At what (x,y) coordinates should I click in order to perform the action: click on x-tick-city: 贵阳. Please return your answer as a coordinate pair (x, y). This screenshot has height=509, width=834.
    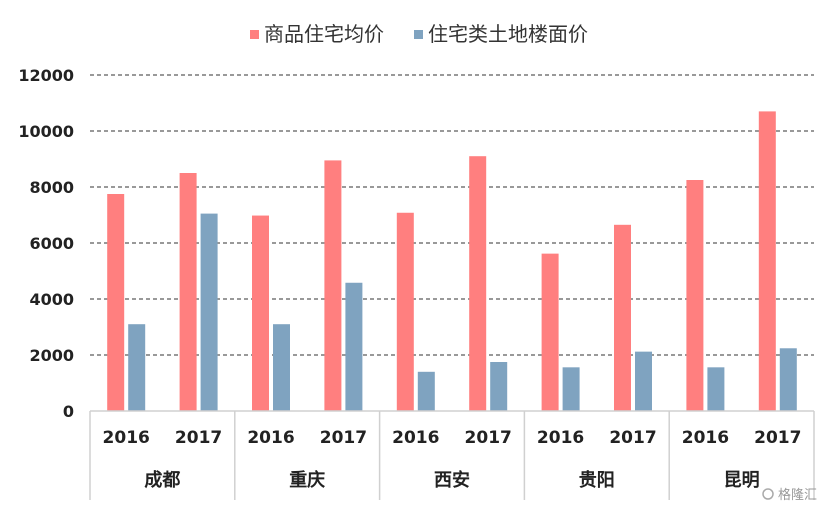
    Looking at the image, I should click on (597, 480).